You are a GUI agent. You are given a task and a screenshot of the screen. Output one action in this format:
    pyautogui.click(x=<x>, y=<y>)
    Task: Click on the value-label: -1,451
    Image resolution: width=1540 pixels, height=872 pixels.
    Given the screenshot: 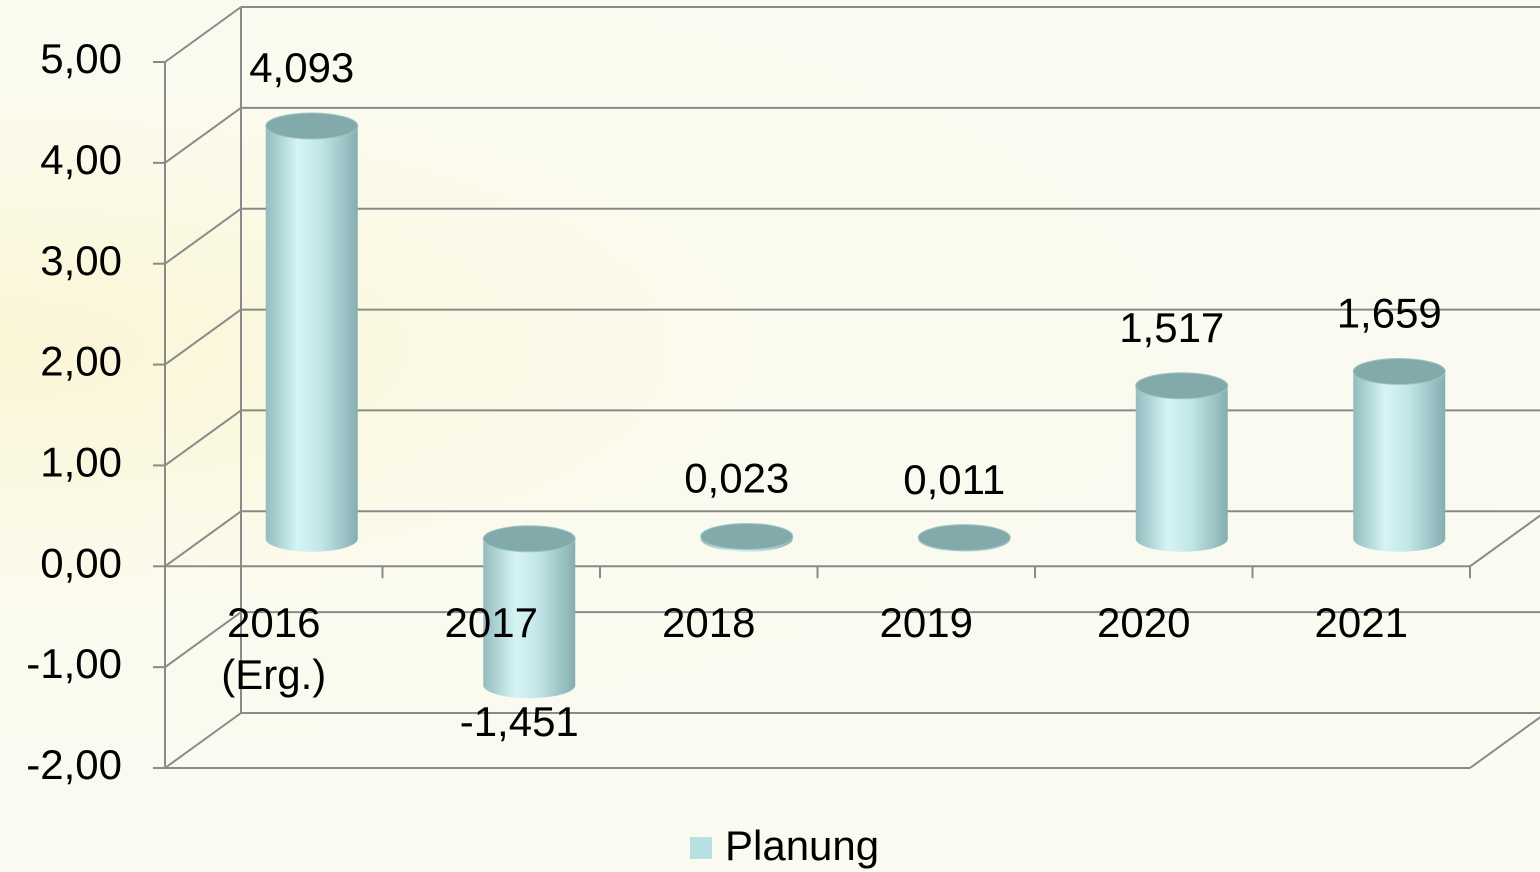 What is the action you would take?
    pyautogui.click(x=519, y=721)
    